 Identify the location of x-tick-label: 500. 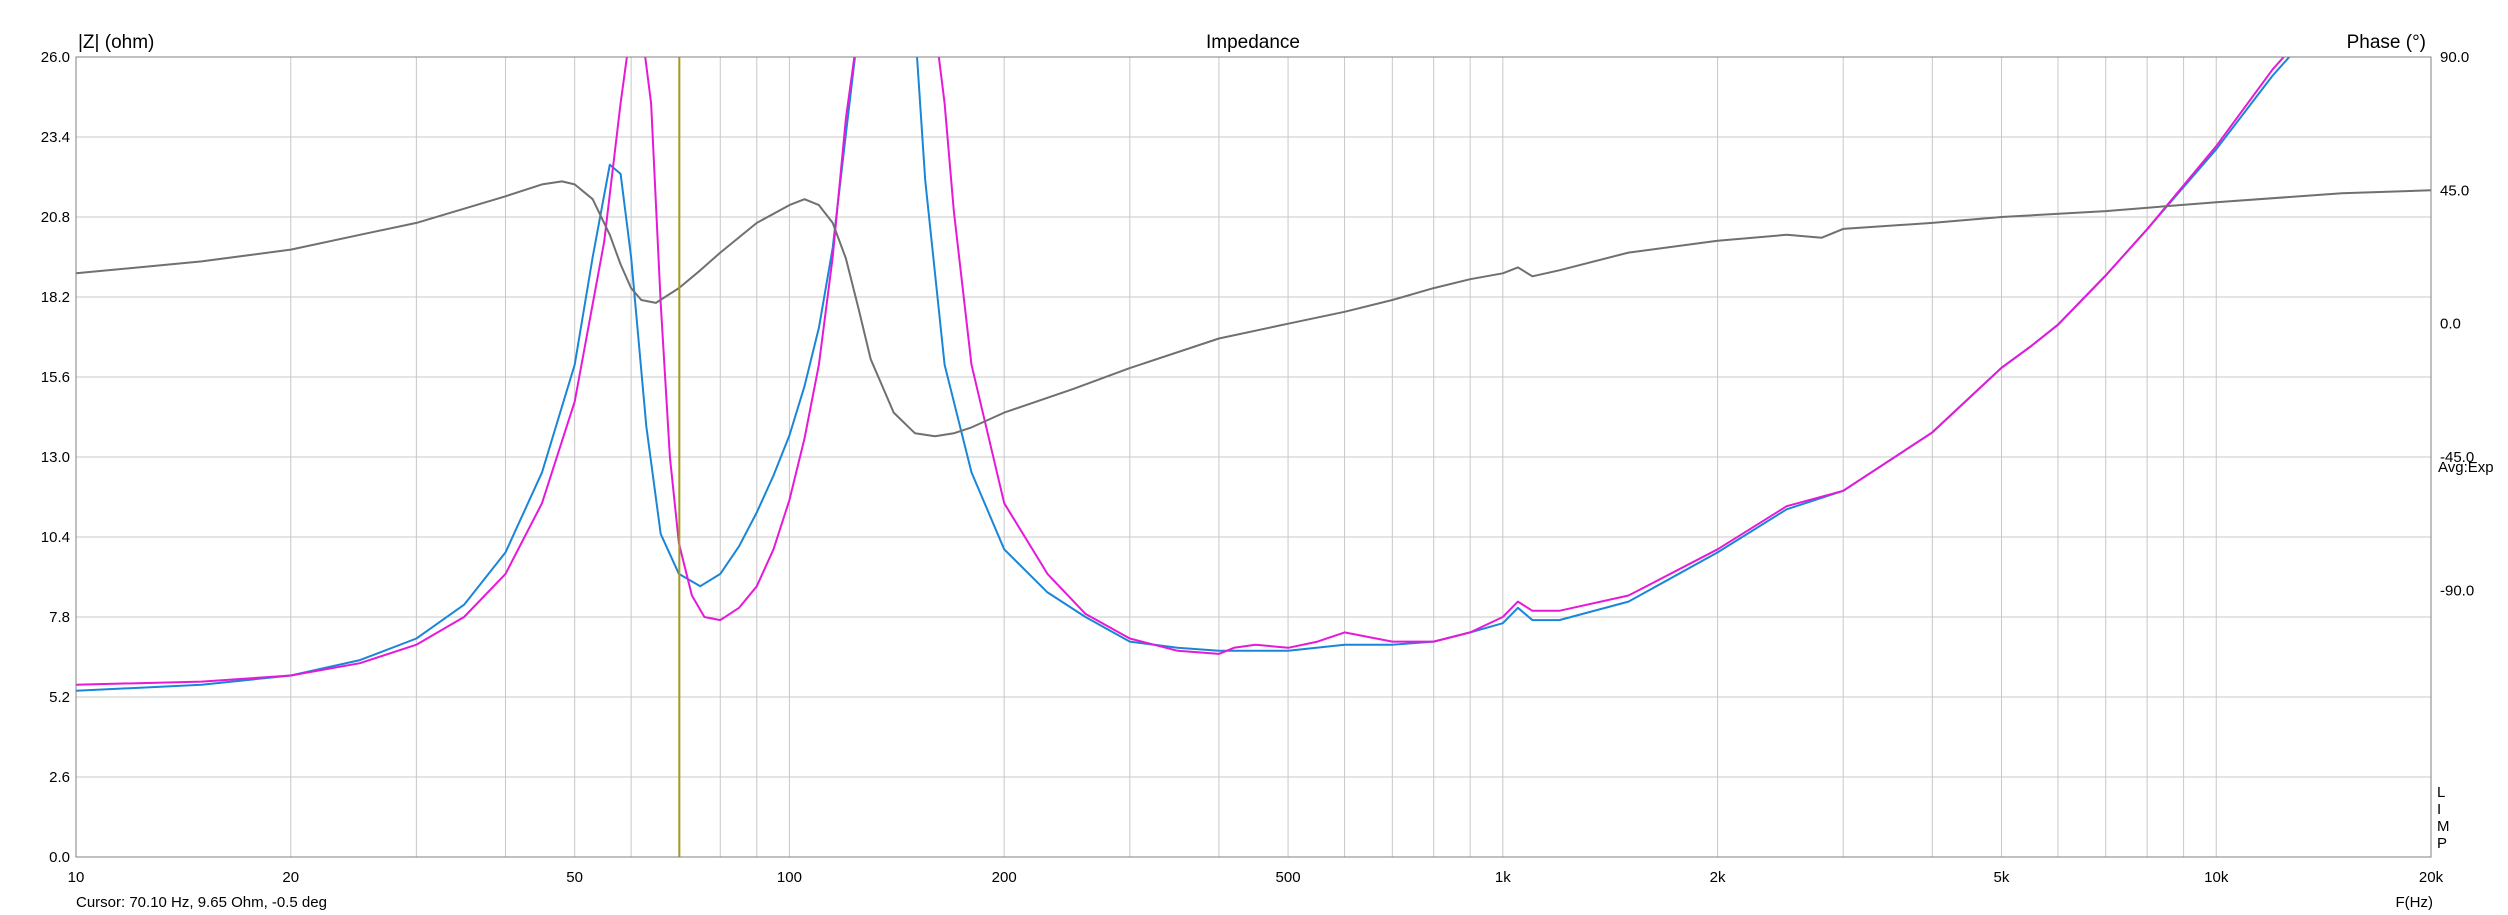
(1288, 877).